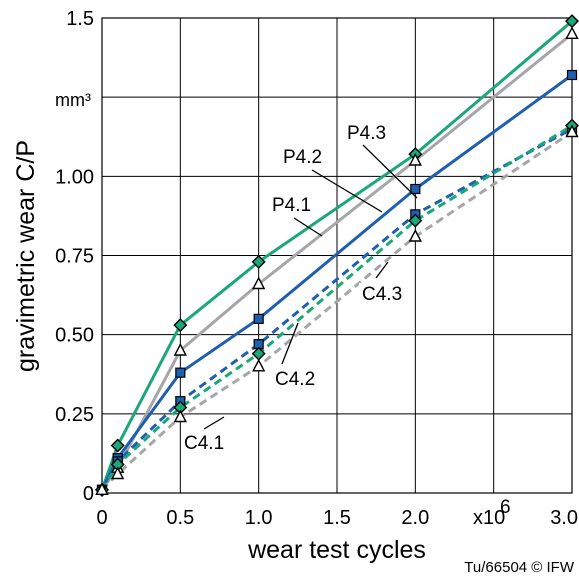 The height and width of the screenshot is (577, 579). Describe the element at coordinates (415, 220) in the screenshot. I see `data-point-C4.2` at that location.